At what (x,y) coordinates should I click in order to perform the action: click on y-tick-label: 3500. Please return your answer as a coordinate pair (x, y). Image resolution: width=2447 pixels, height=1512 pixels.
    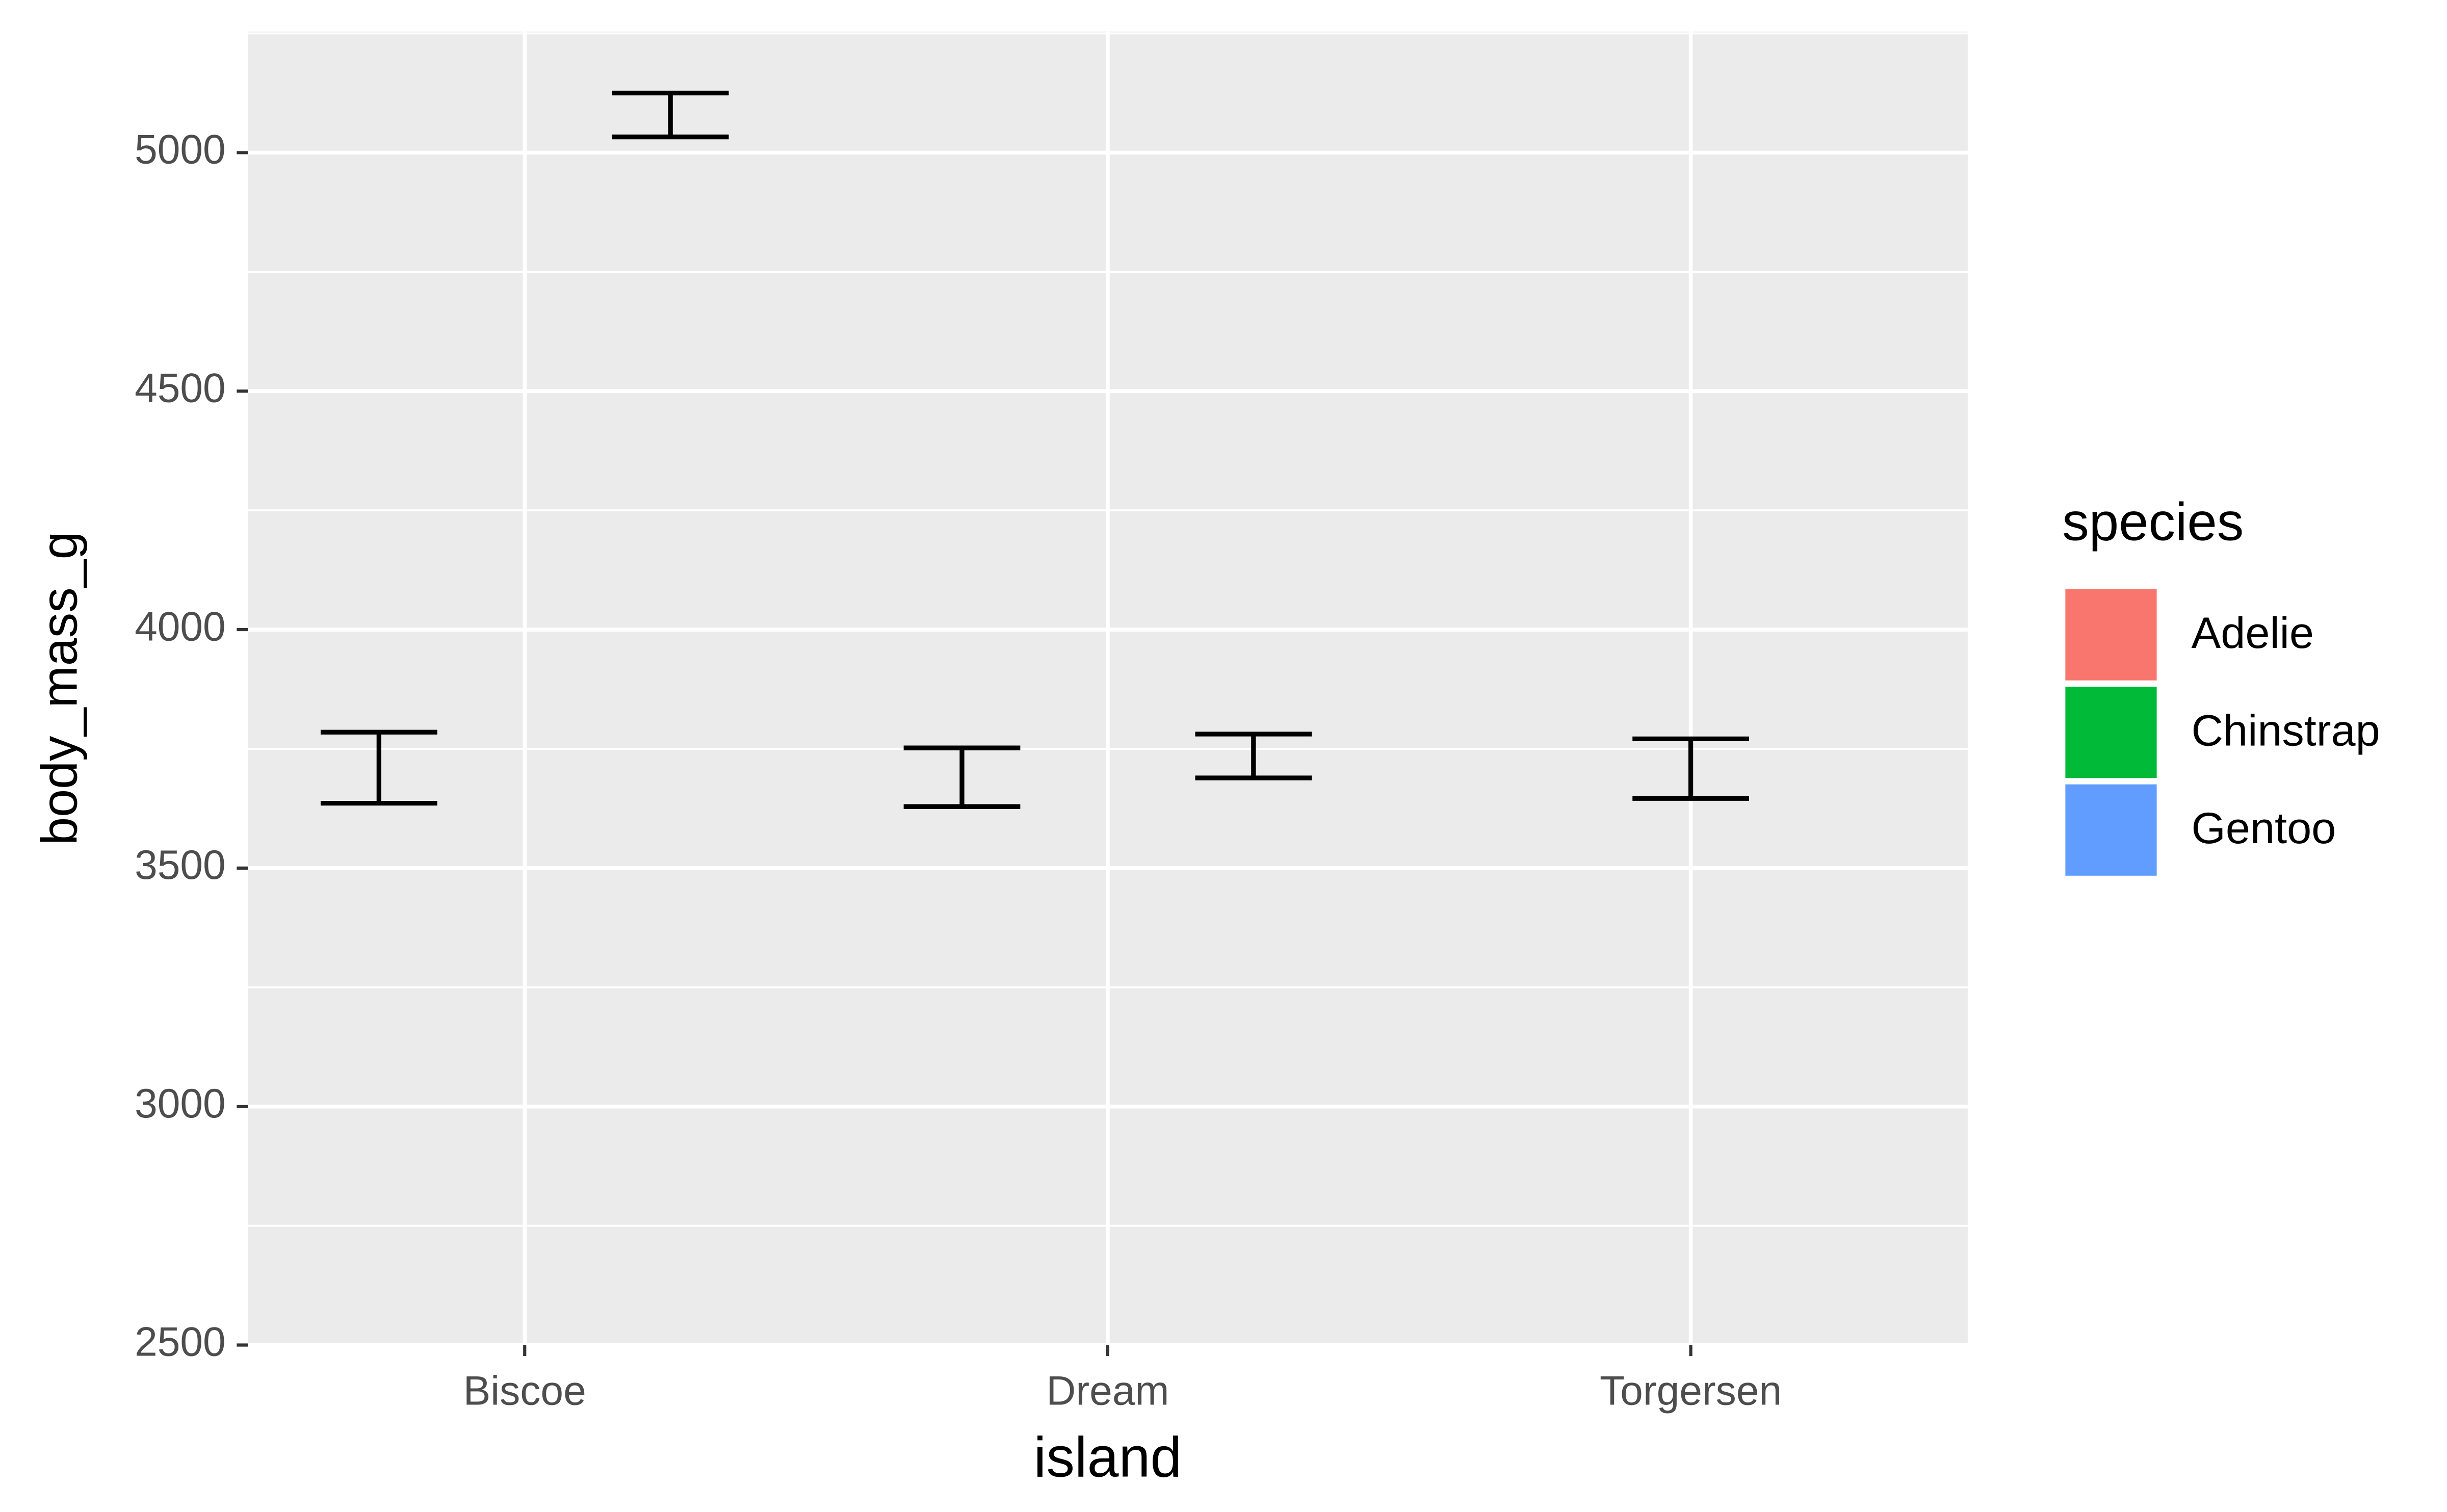
    Looking at the image, I should click on (180, 865).